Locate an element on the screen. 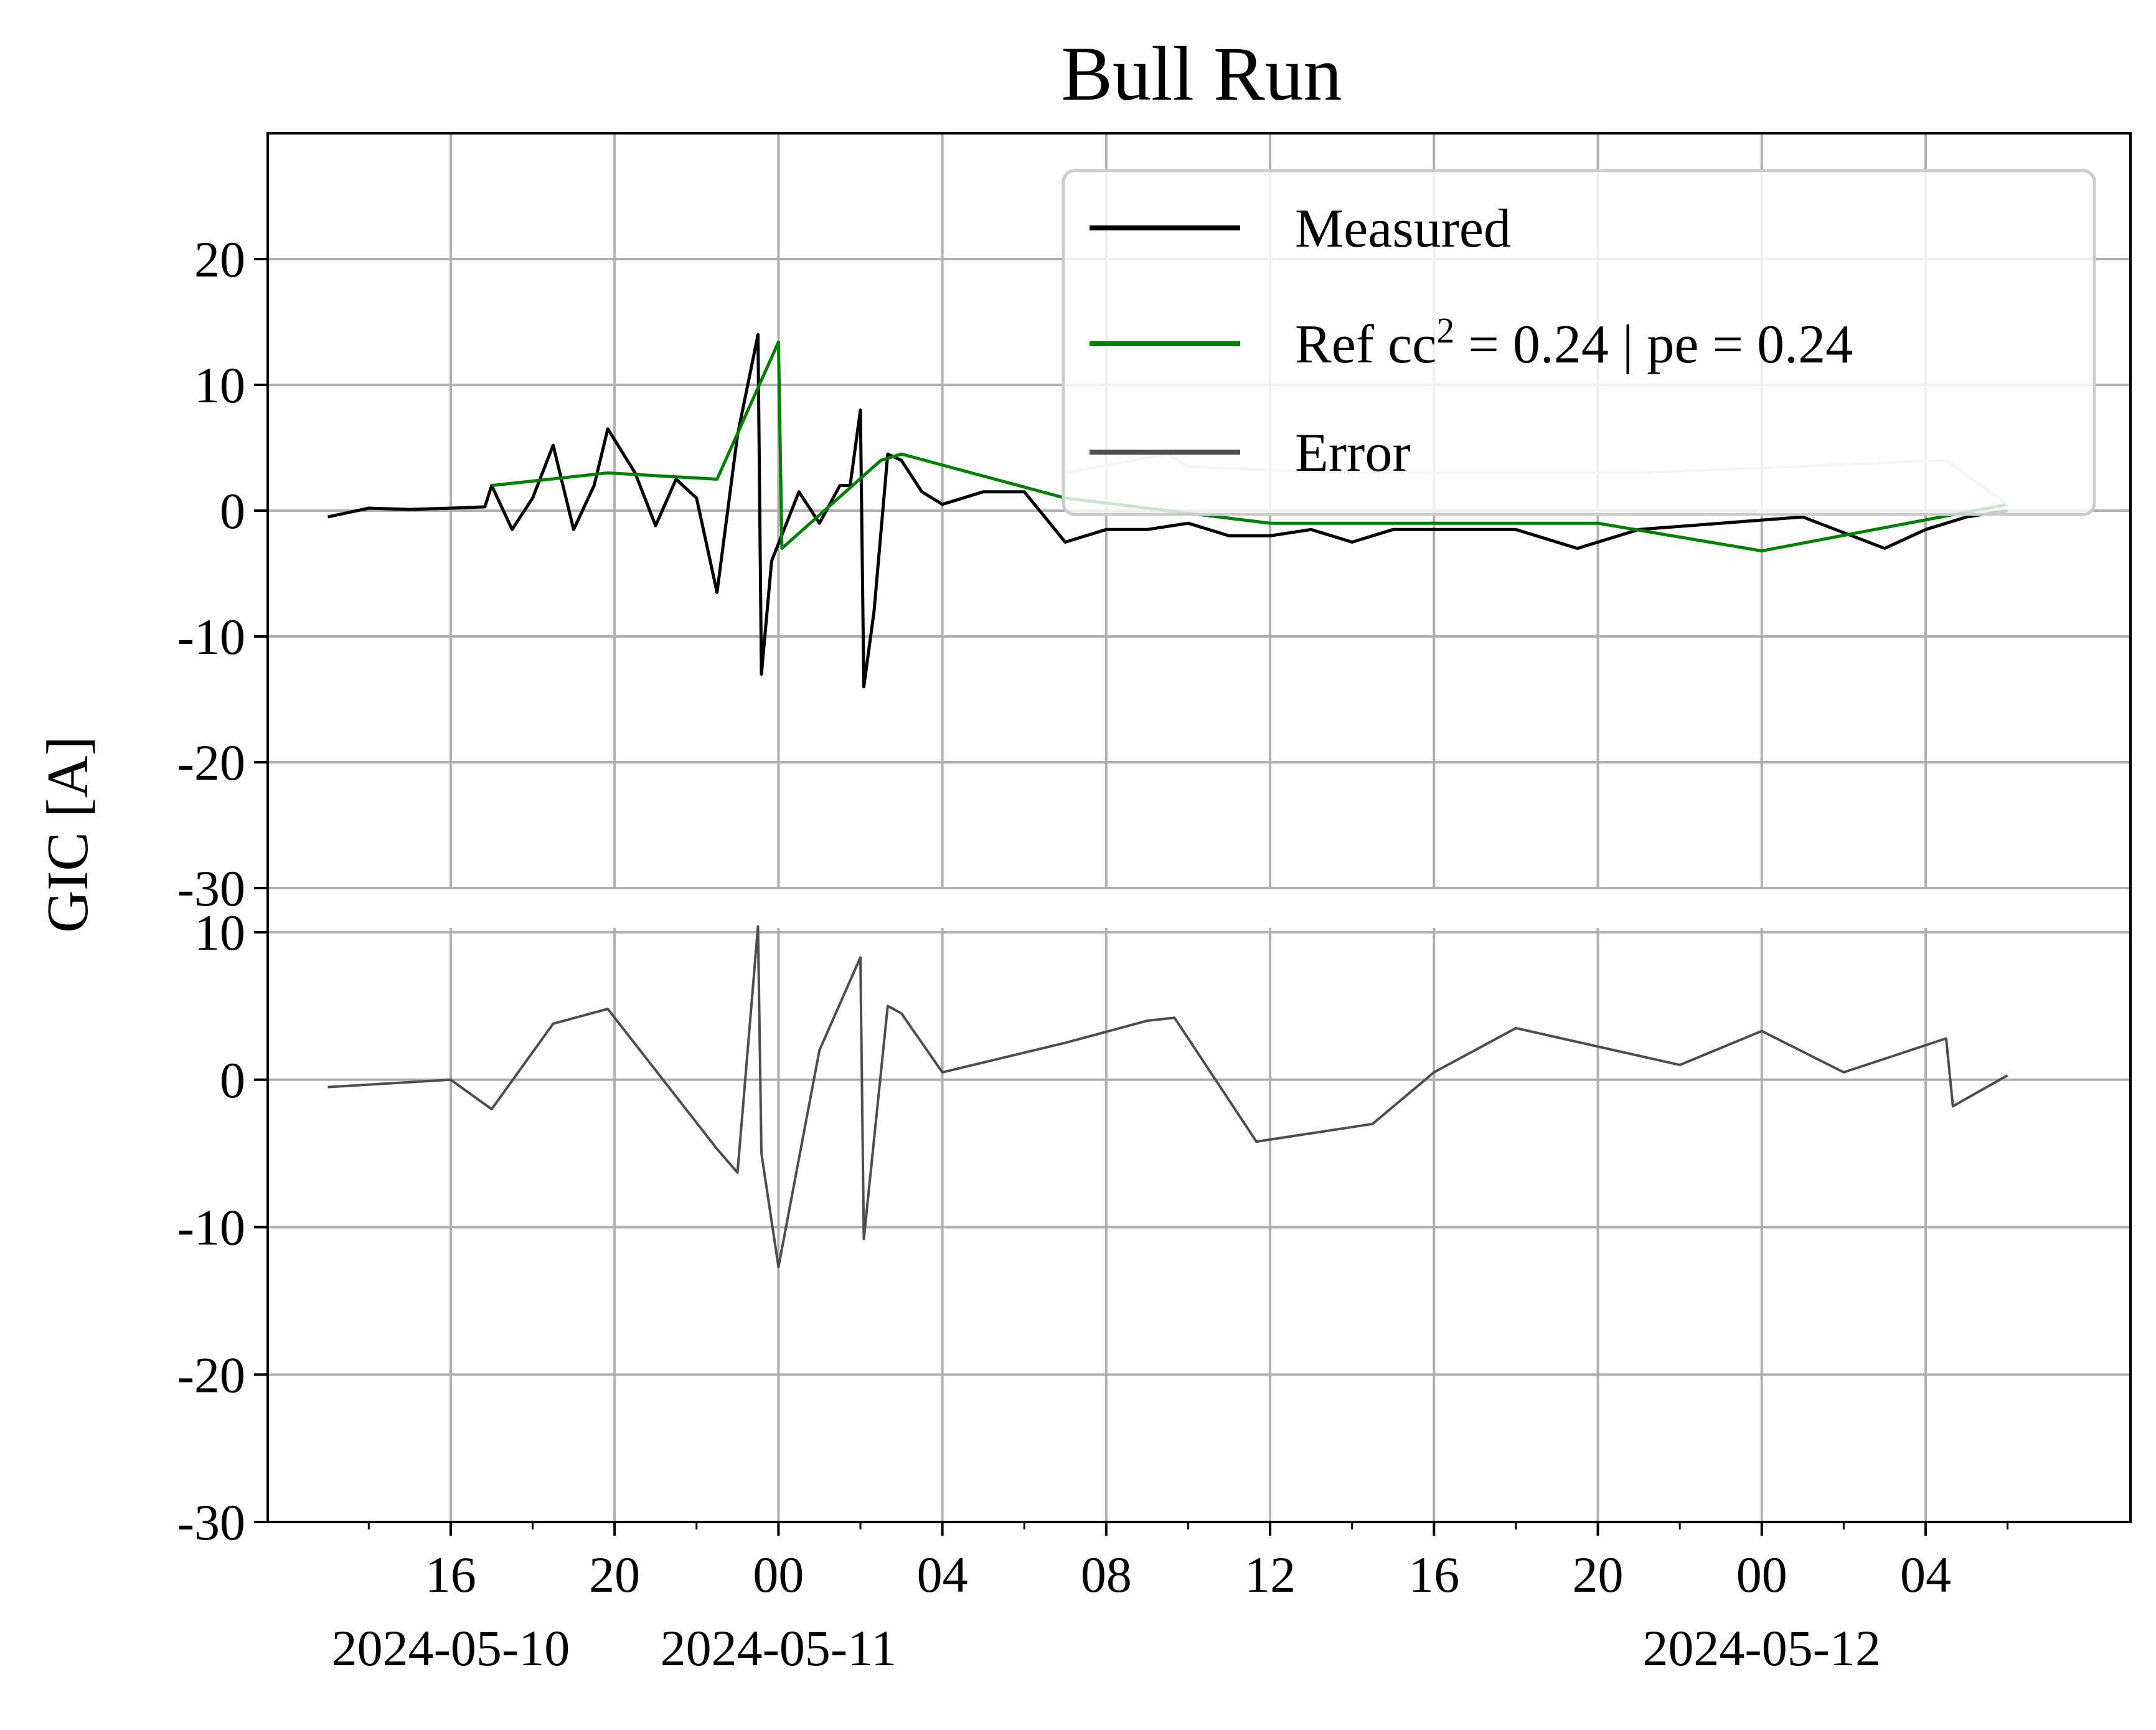  legend-box is located at coordinates (1579, 342).